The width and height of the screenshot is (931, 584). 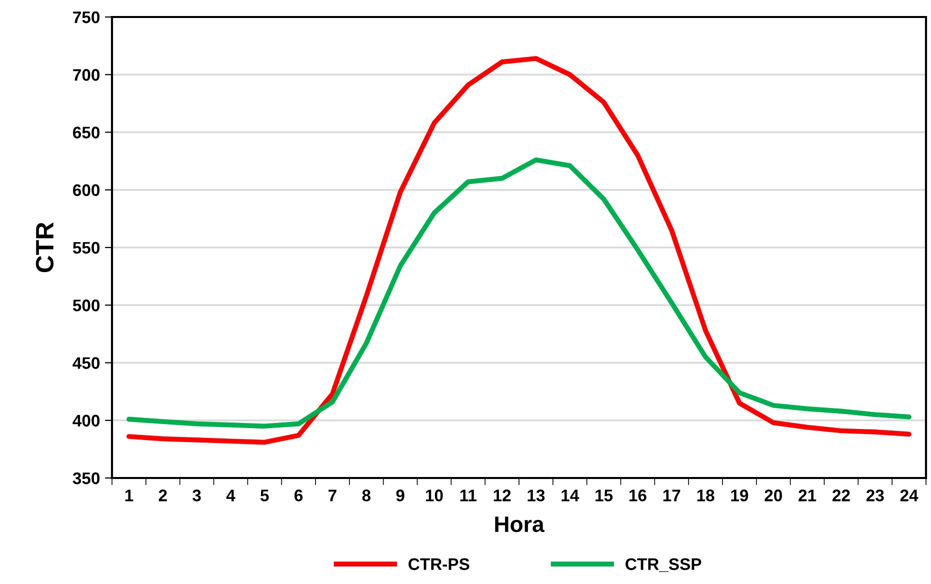 What do you see at coordinates (264, 496) in the screenshot?
I see `x-tick-label: 5` at bounding box center [264, 496].